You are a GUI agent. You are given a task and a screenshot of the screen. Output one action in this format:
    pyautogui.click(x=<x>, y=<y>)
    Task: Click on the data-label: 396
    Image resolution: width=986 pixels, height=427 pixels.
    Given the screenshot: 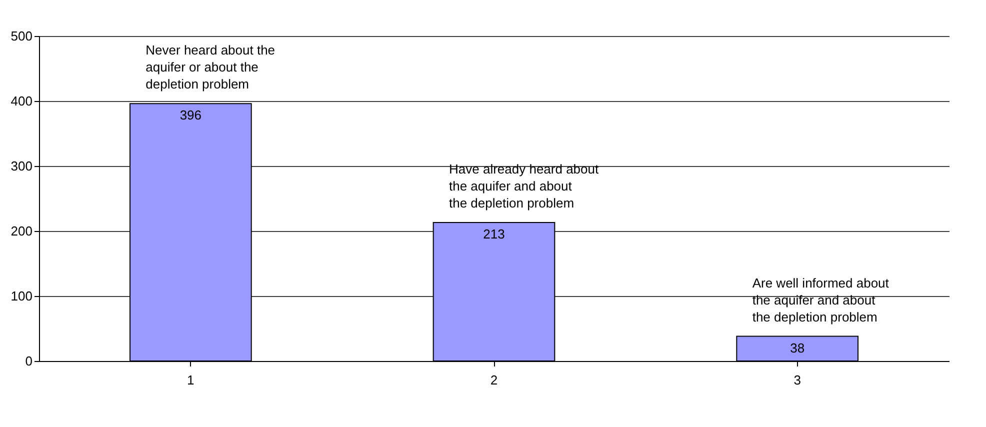 What is the action you would take?
    pyautogui.click(x=191, y=115)
    